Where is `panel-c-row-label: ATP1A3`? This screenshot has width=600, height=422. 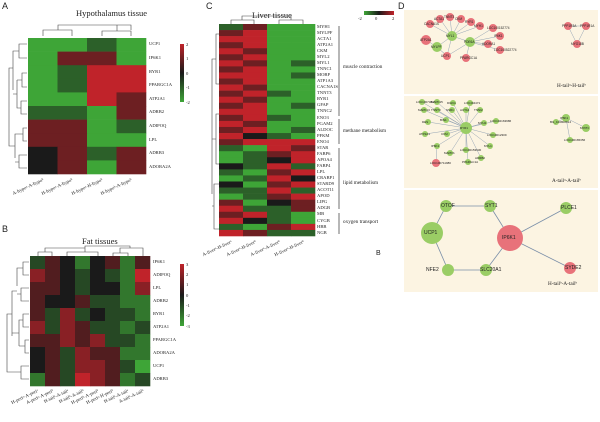 panel-c-row-label: ATP1A3 is located at coordinates (325, 81).